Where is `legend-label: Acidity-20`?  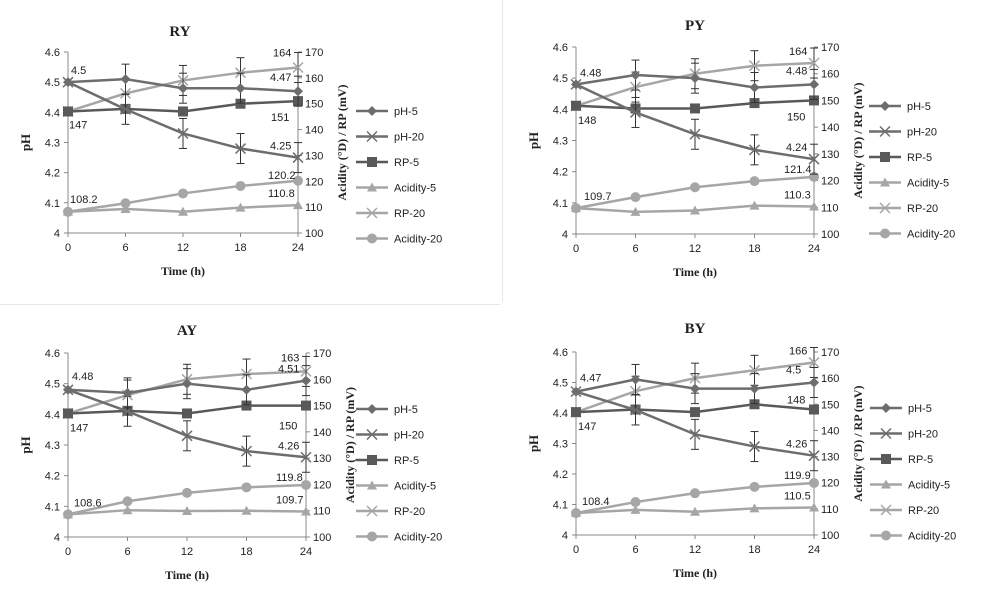 legend-label: Acidity-20 is located at coordinates (931, 235).